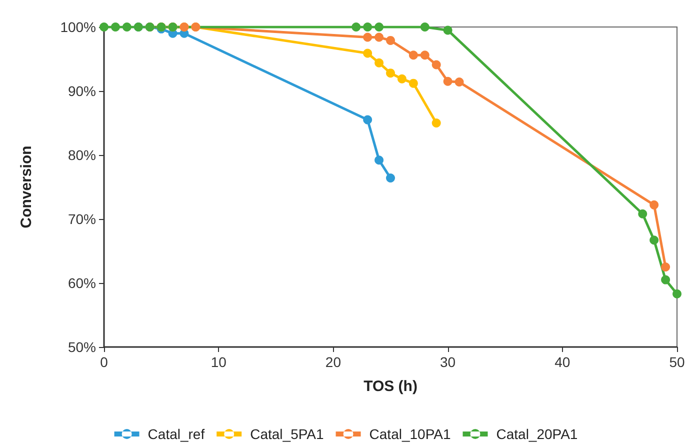 The width and height of the screenshot is (692, 448). What do you see at coordinates (82, 283) in the screenshot?
I see `y-tick-label: 60%` at bounding box center [82, 283].